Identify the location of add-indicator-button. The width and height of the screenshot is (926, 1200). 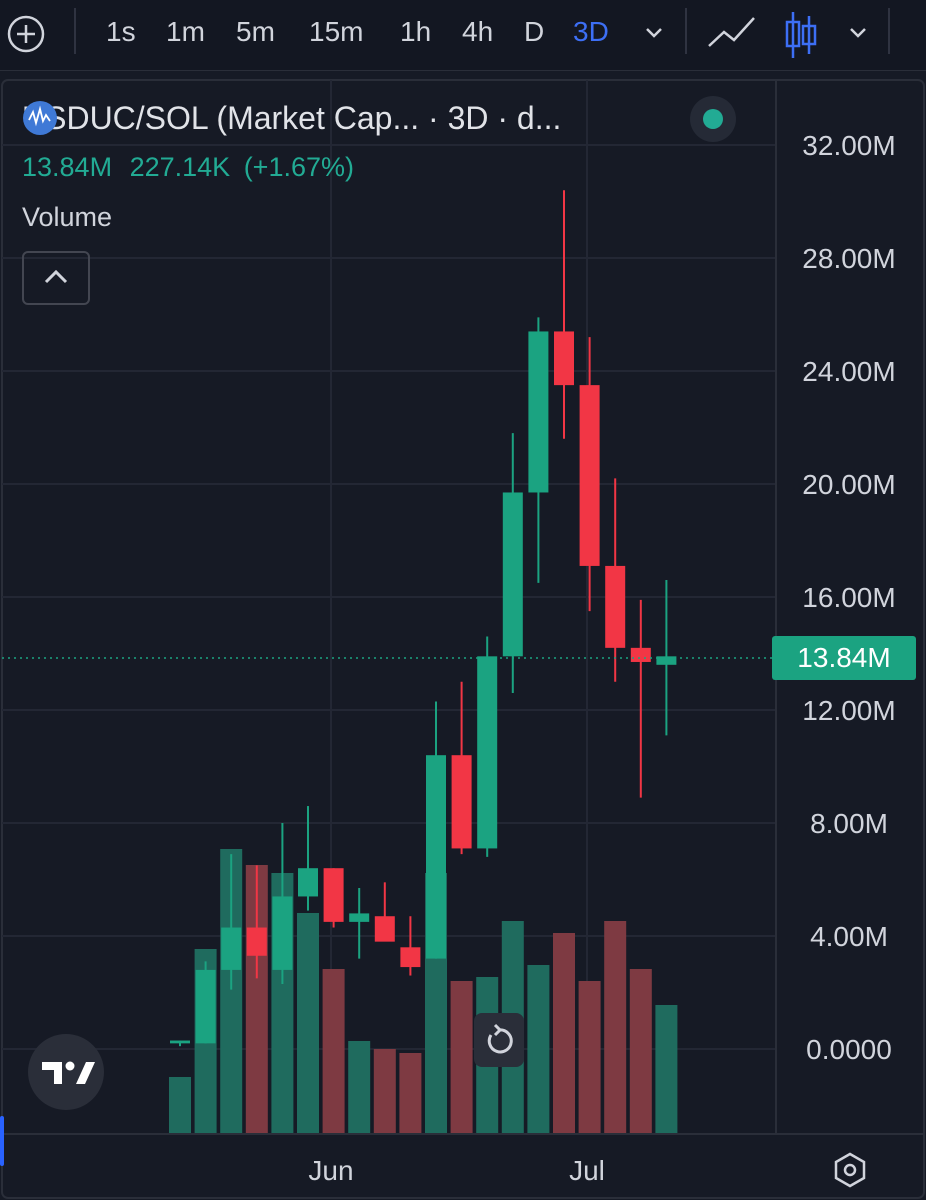
(26, 34).